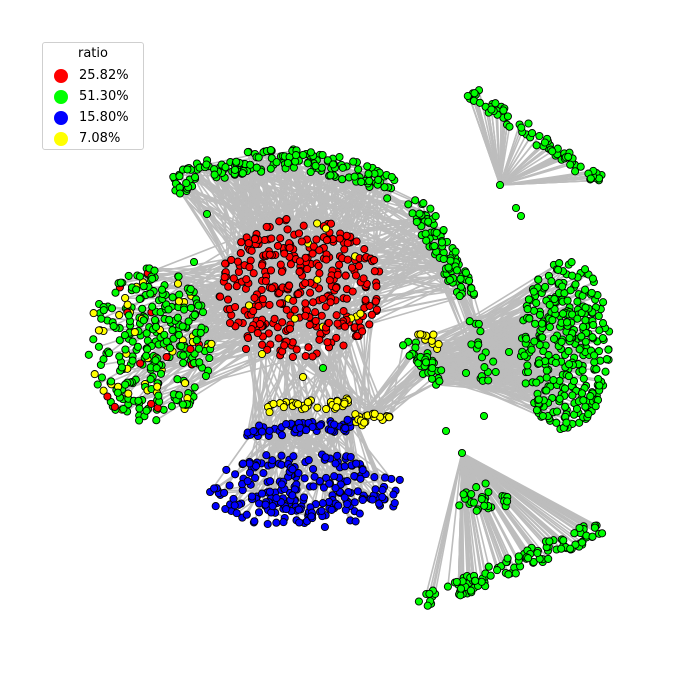 The height and width of the screenshot is (700, 700). What do you see at coordinates (61, 138) in the screenshot?
I see `legend-marker-yellow` at bounding box center [61, 138].